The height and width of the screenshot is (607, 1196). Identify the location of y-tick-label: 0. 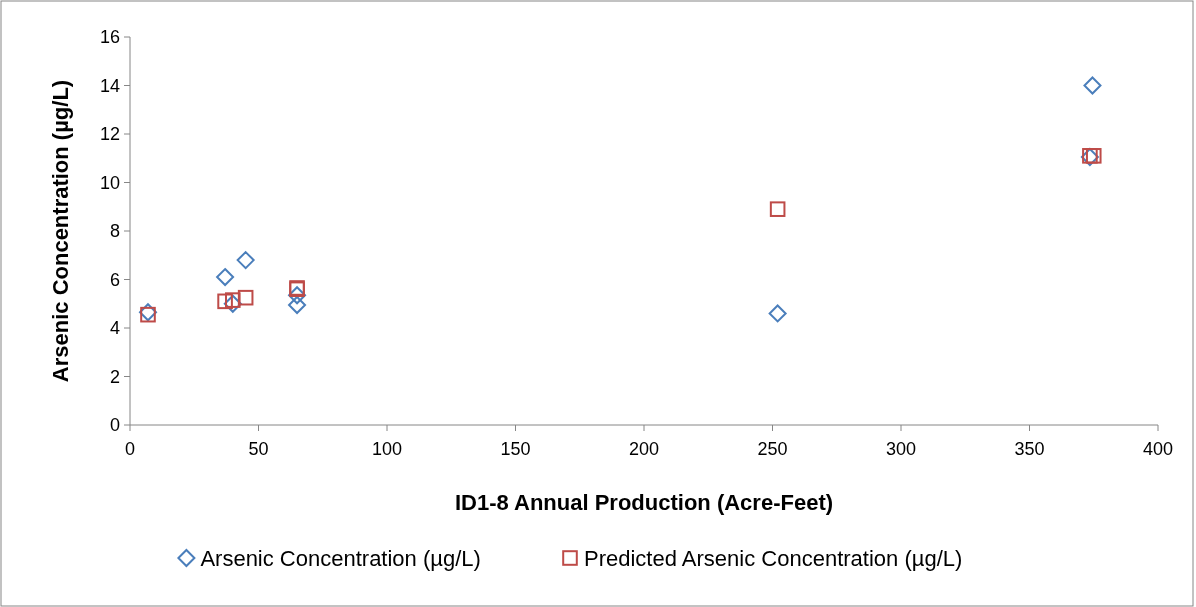
(114, 425).